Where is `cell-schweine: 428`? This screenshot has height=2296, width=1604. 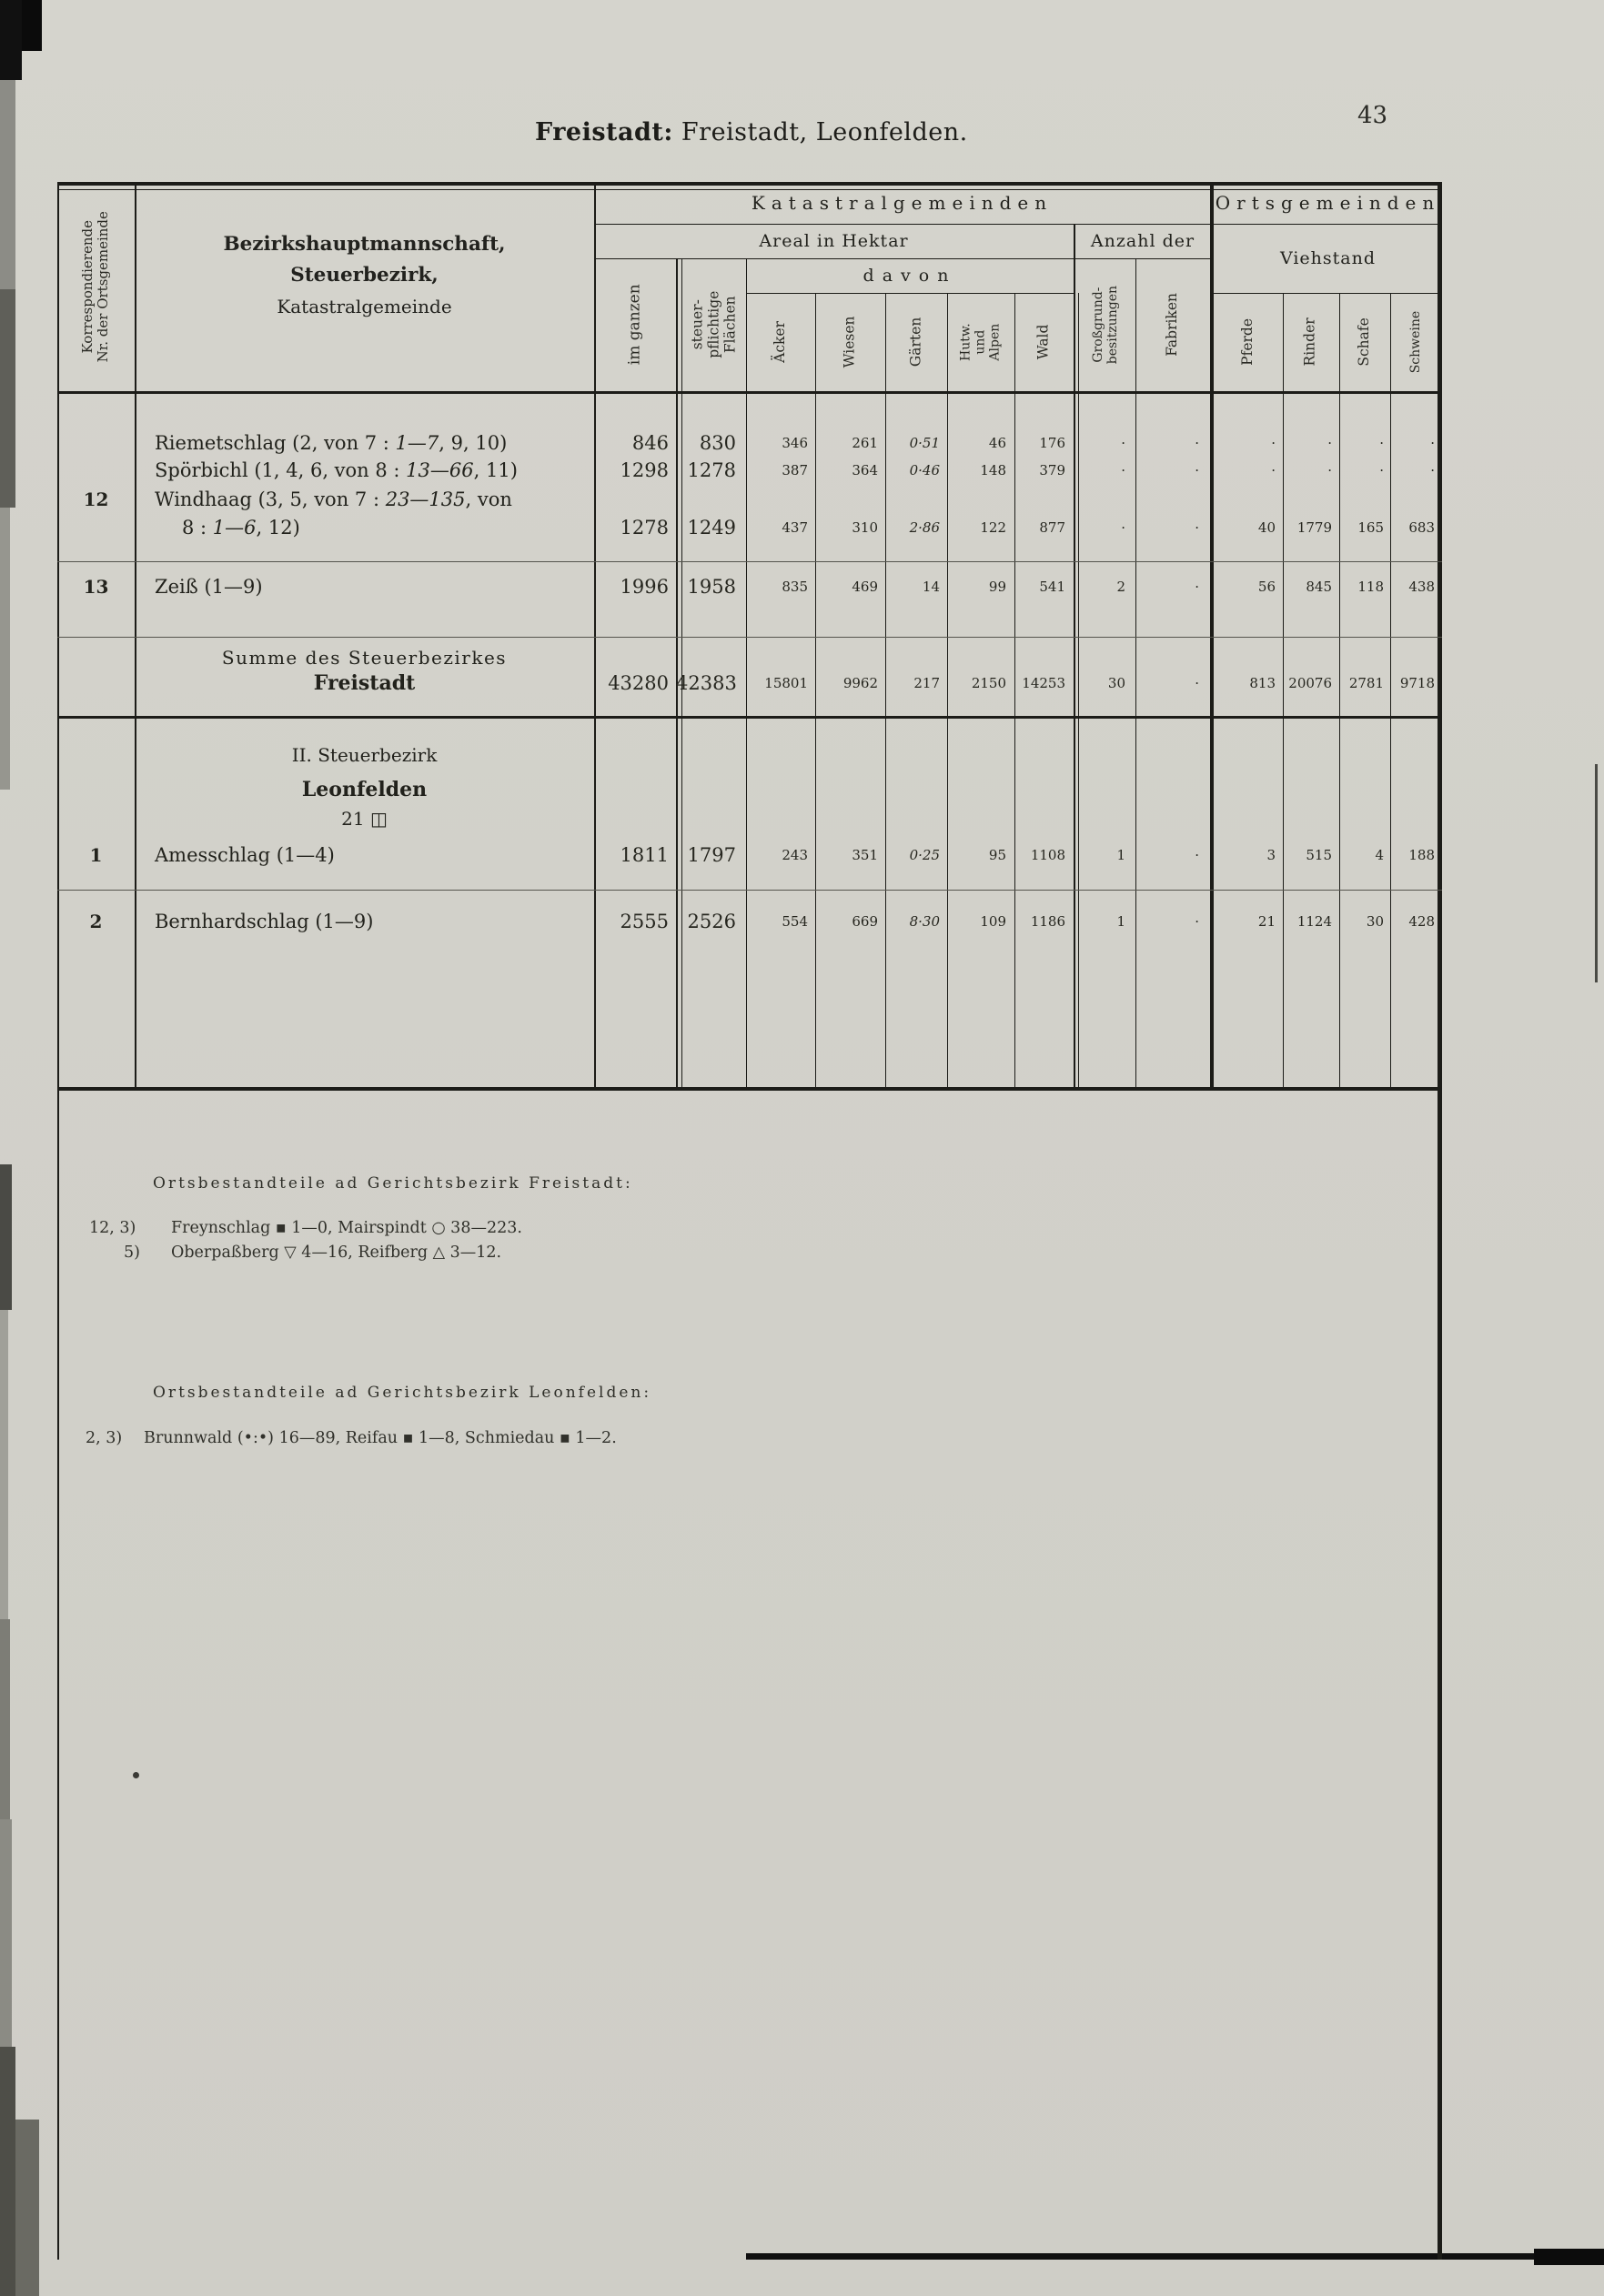
cell-schweine: 428 is located at coordinates (1421, 921).